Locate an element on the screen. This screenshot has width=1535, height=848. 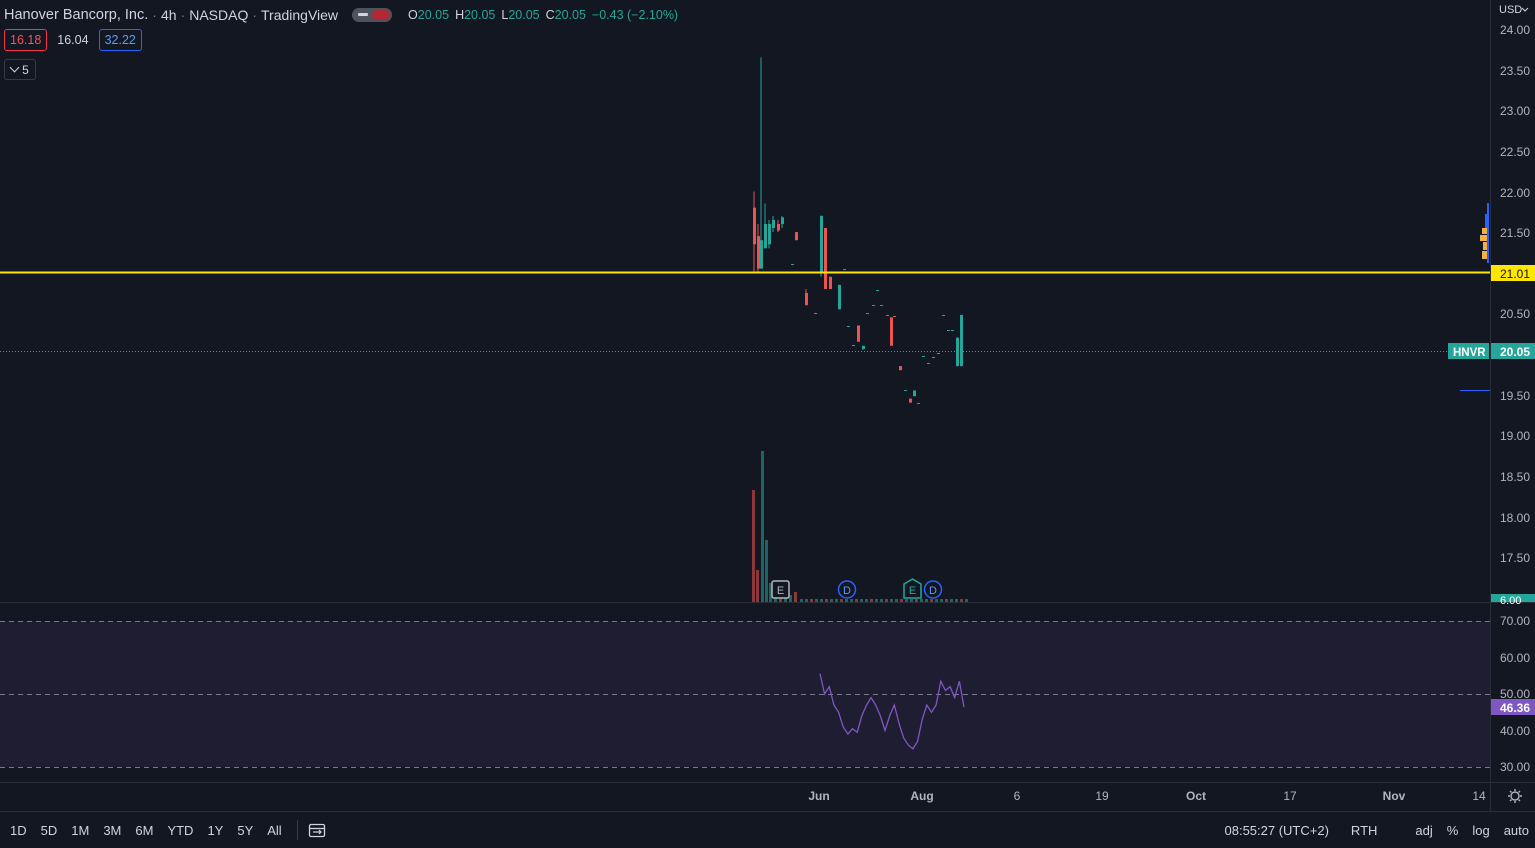
indicator-value-2: 16.04 is located at coordinates (73, 40).